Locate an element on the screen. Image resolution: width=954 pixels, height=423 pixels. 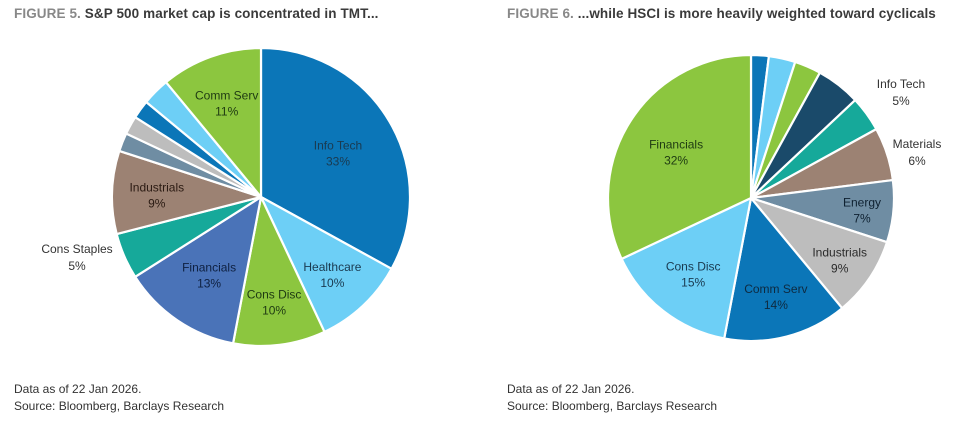
slice-label-value: 7% is located at coordinates (862, 219).